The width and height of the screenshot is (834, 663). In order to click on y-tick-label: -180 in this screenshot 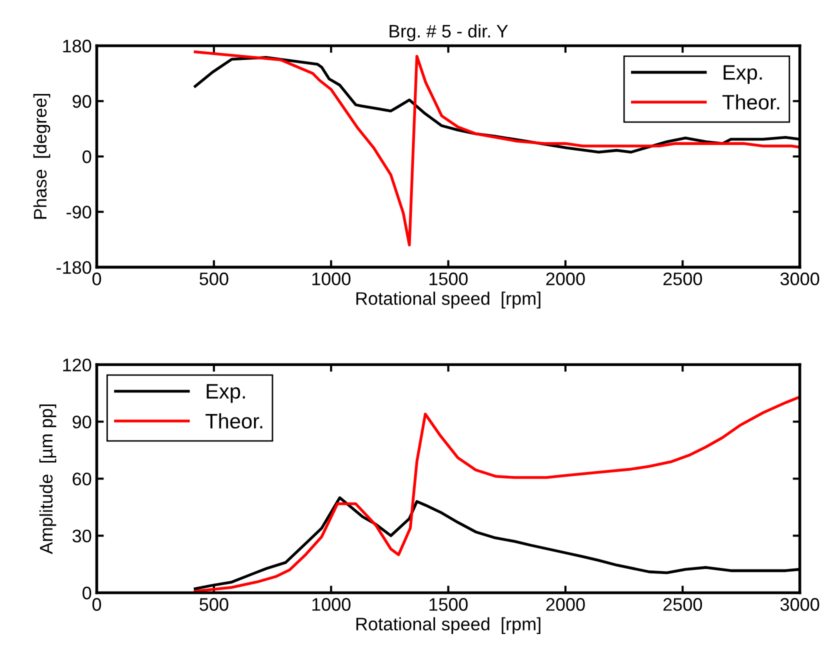, I will do `click(74, 267)`.